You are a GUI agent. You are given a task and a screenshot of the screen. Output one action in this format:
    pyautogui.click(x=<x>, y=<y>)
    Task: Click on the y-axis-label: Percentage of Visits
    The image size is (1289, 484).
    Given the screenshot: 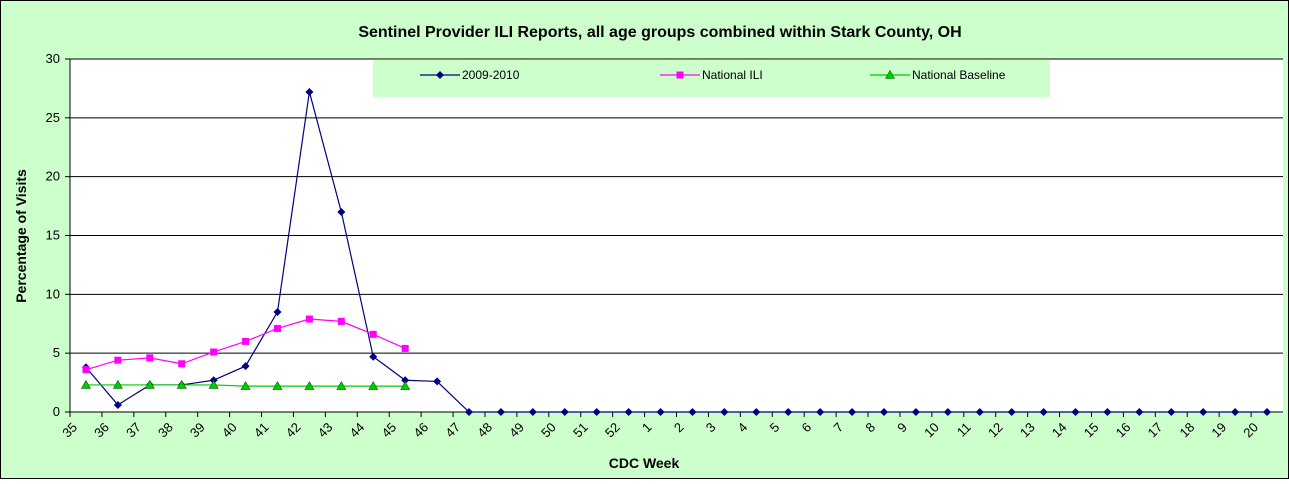 What is the action you would take?
    pyautogui.click(x=21, y=236)
    